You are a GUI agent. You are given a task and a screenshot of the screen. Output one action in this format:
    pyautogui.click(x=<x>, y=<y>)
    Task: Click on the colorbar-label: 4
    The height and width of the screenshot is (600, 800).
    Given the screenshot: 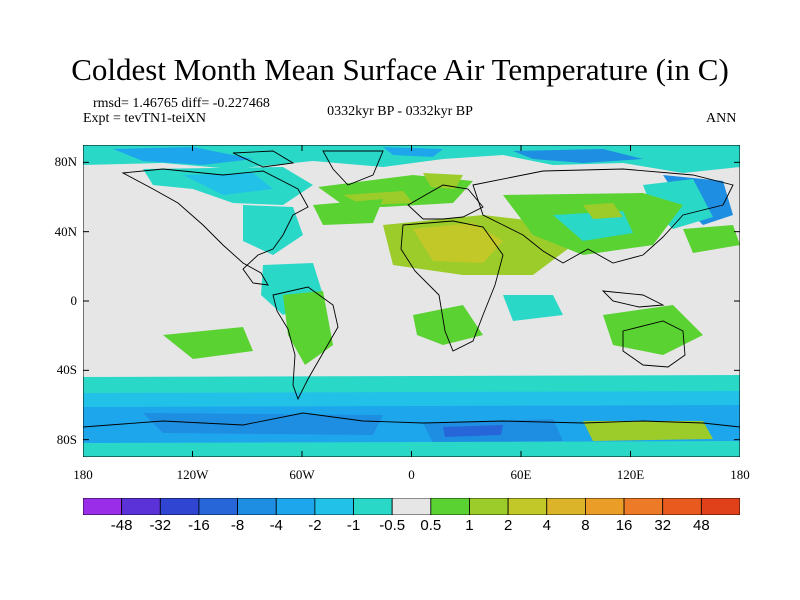 What is the action you would take?
    pyautogui.click(x=546, y=525)
    